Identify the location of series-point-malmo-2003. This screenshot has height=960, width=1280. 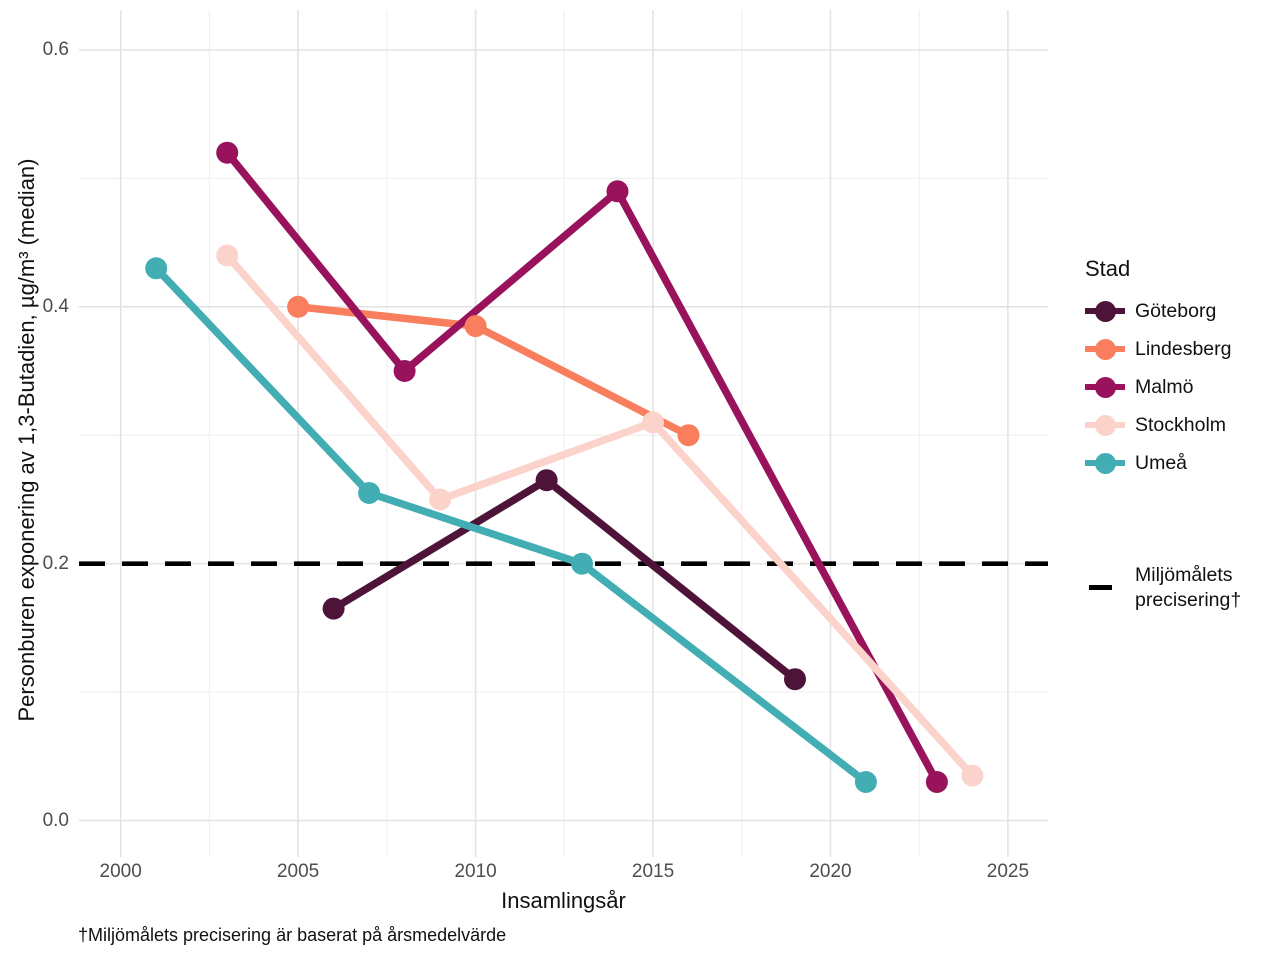
(227, 152).